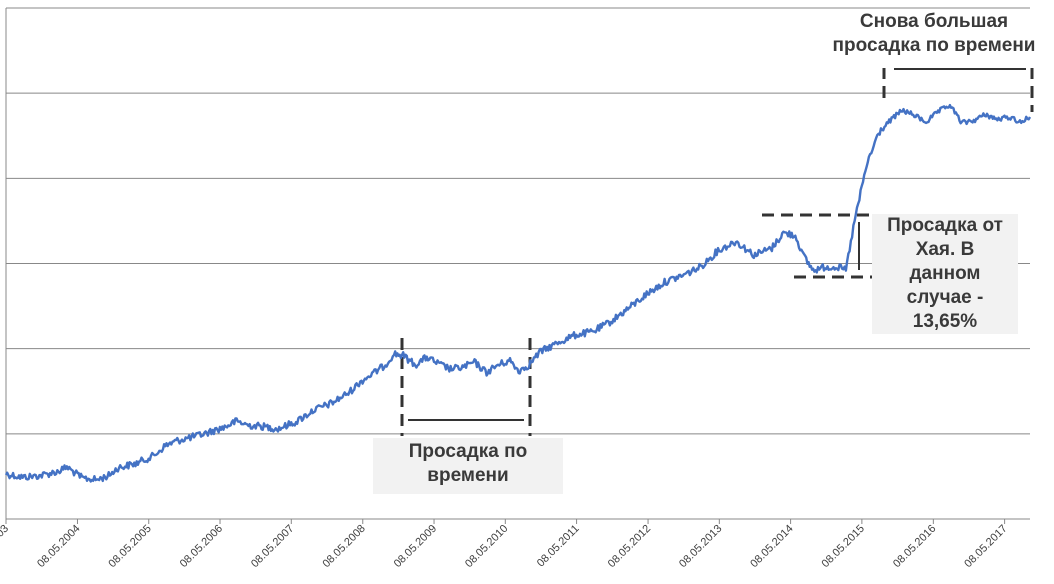 Image resolution: width=1054 pixels, height=584 pixels. Describe the element at coordinates (914, 546) in the screenshot. I see `x-tick-label: 08.05.2016` at that location.